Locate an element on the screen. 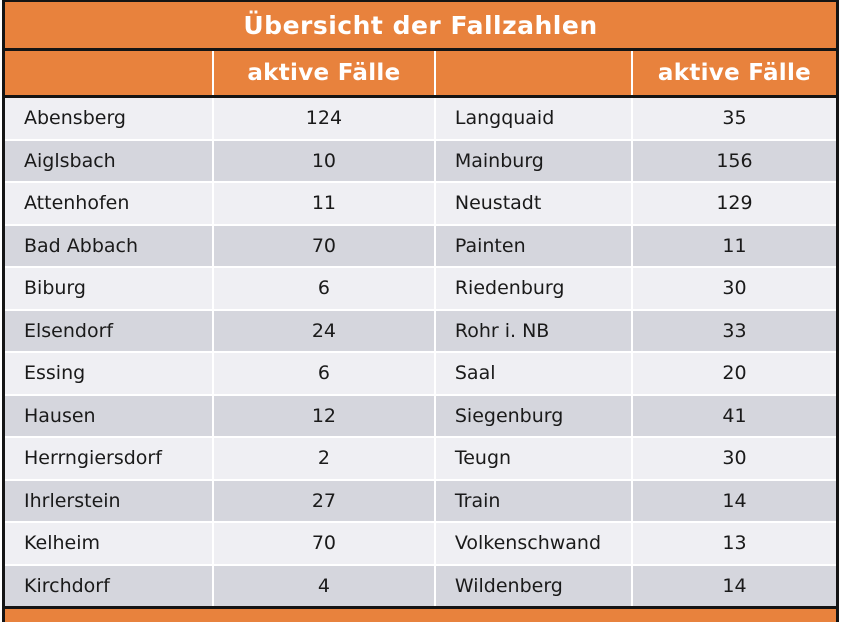  municipality-cell: Langquaid is located at coordinates (533, 118).